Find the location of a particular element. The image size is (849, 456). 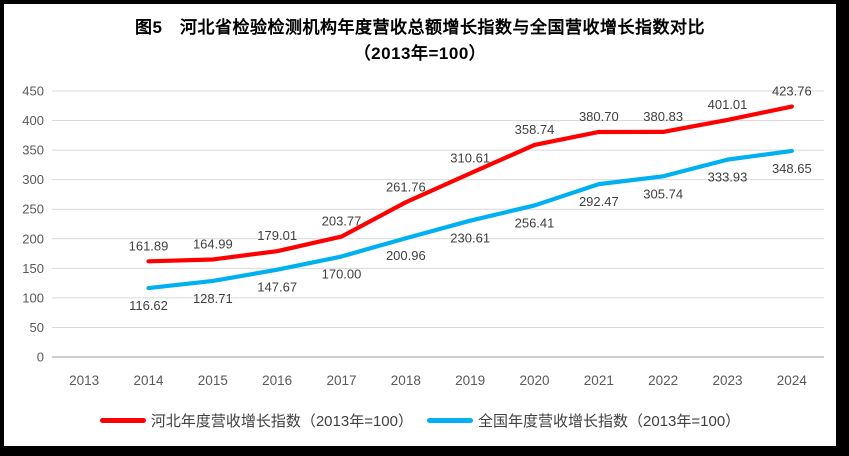

x-tick-label: 2014 is located at coordinates (148, 380).